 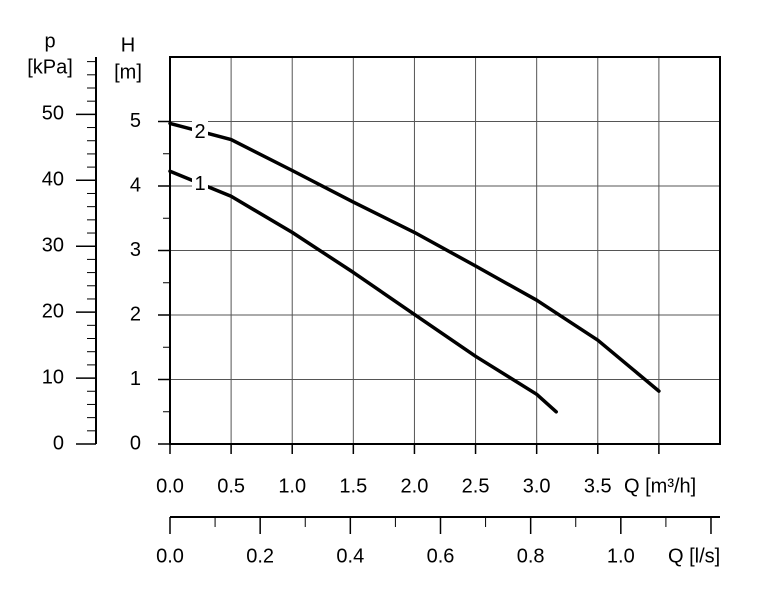 What do you see at coordinates (531, 556) in the screenshot?
I see `x2-tick-label: 0.8` at bounding box center [531, 556].